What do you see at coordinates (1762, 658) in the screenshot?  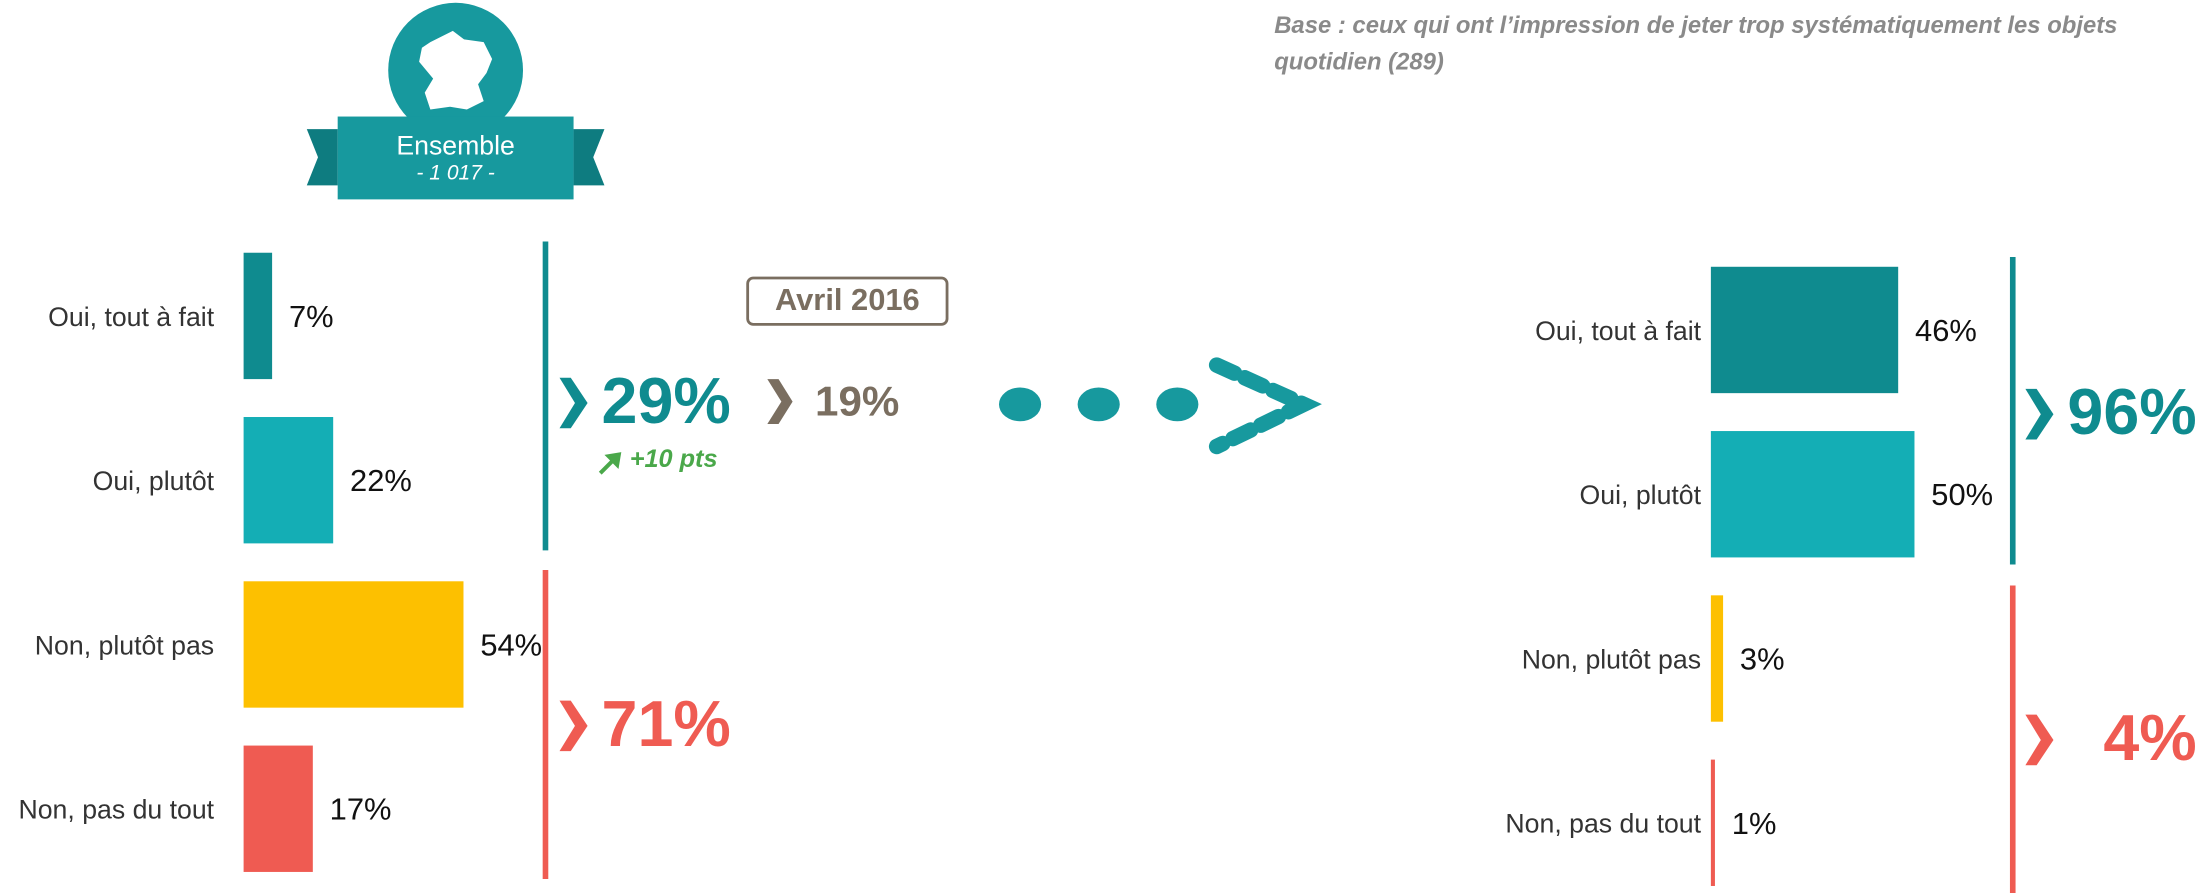 I see `value-label: 3%` at bounding box center [1762, 658].